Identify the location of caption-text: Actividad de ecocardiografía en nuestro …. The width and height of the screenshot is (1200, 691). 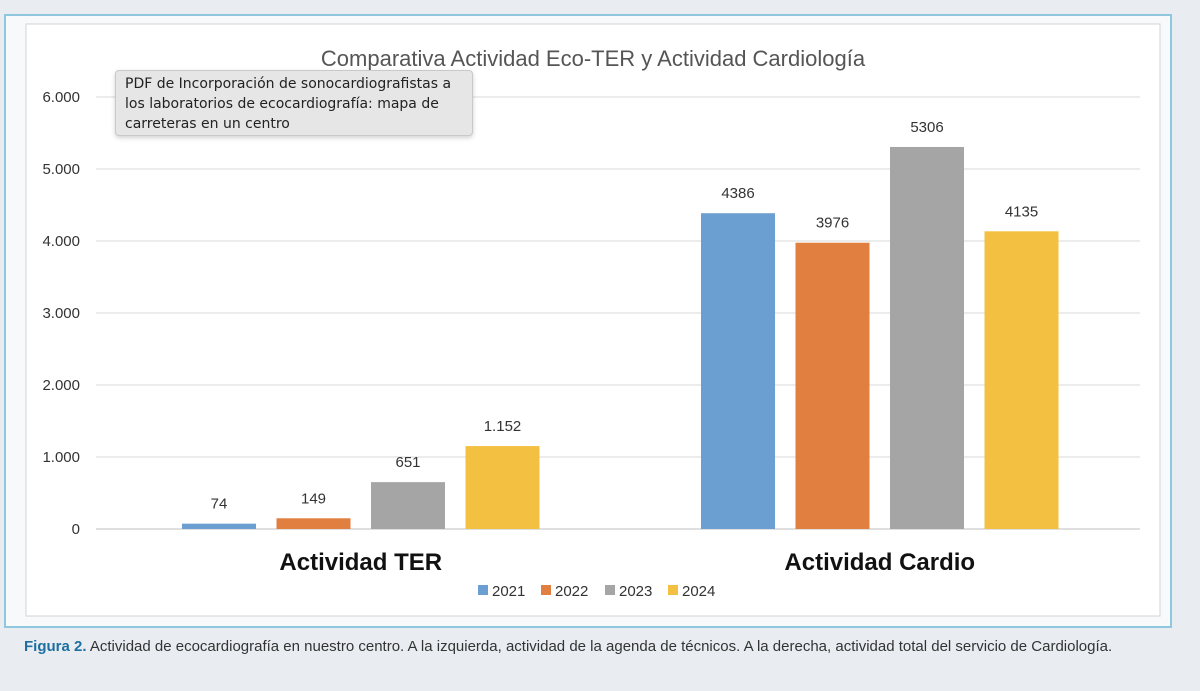
(601, 646).